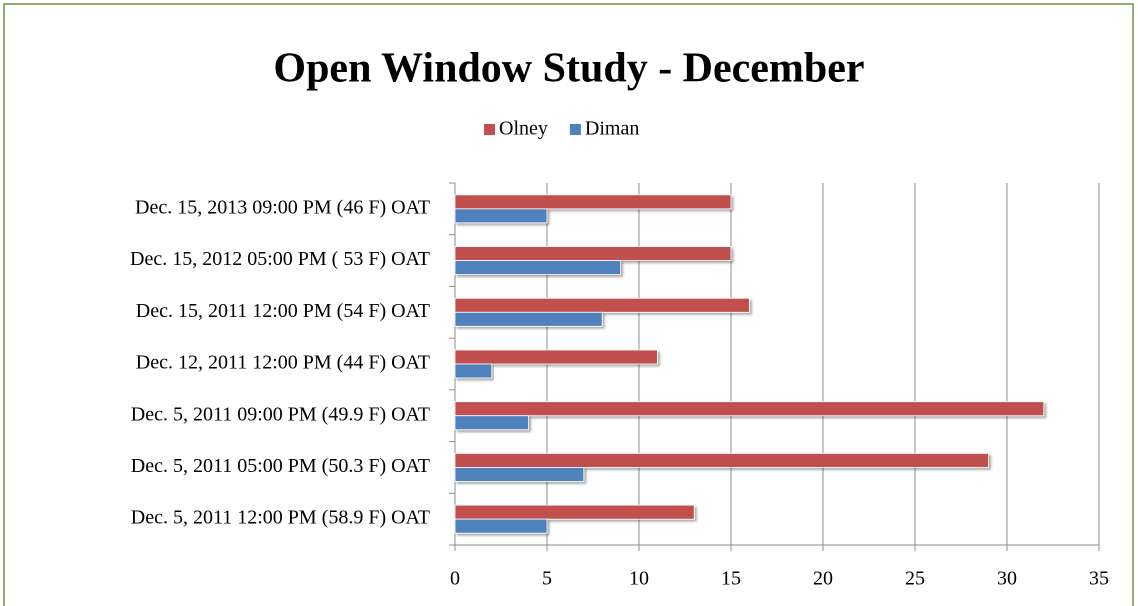 The image size is (1138, 606). Describe the element at coordinates (283, 311) in the screenshot. I see `y-tick-label: Dec. 15, 2011 12:00 PM (54 F) OAT` at that location.